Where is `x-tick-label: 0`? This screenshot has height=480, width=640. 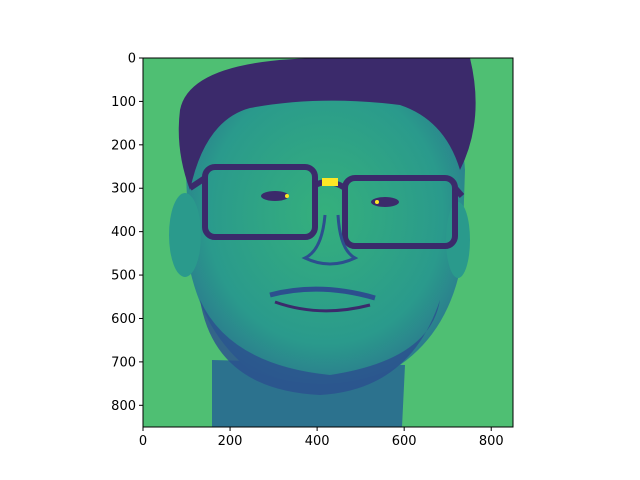
x-tick-label: 0 is located at coordinates (143, 441).